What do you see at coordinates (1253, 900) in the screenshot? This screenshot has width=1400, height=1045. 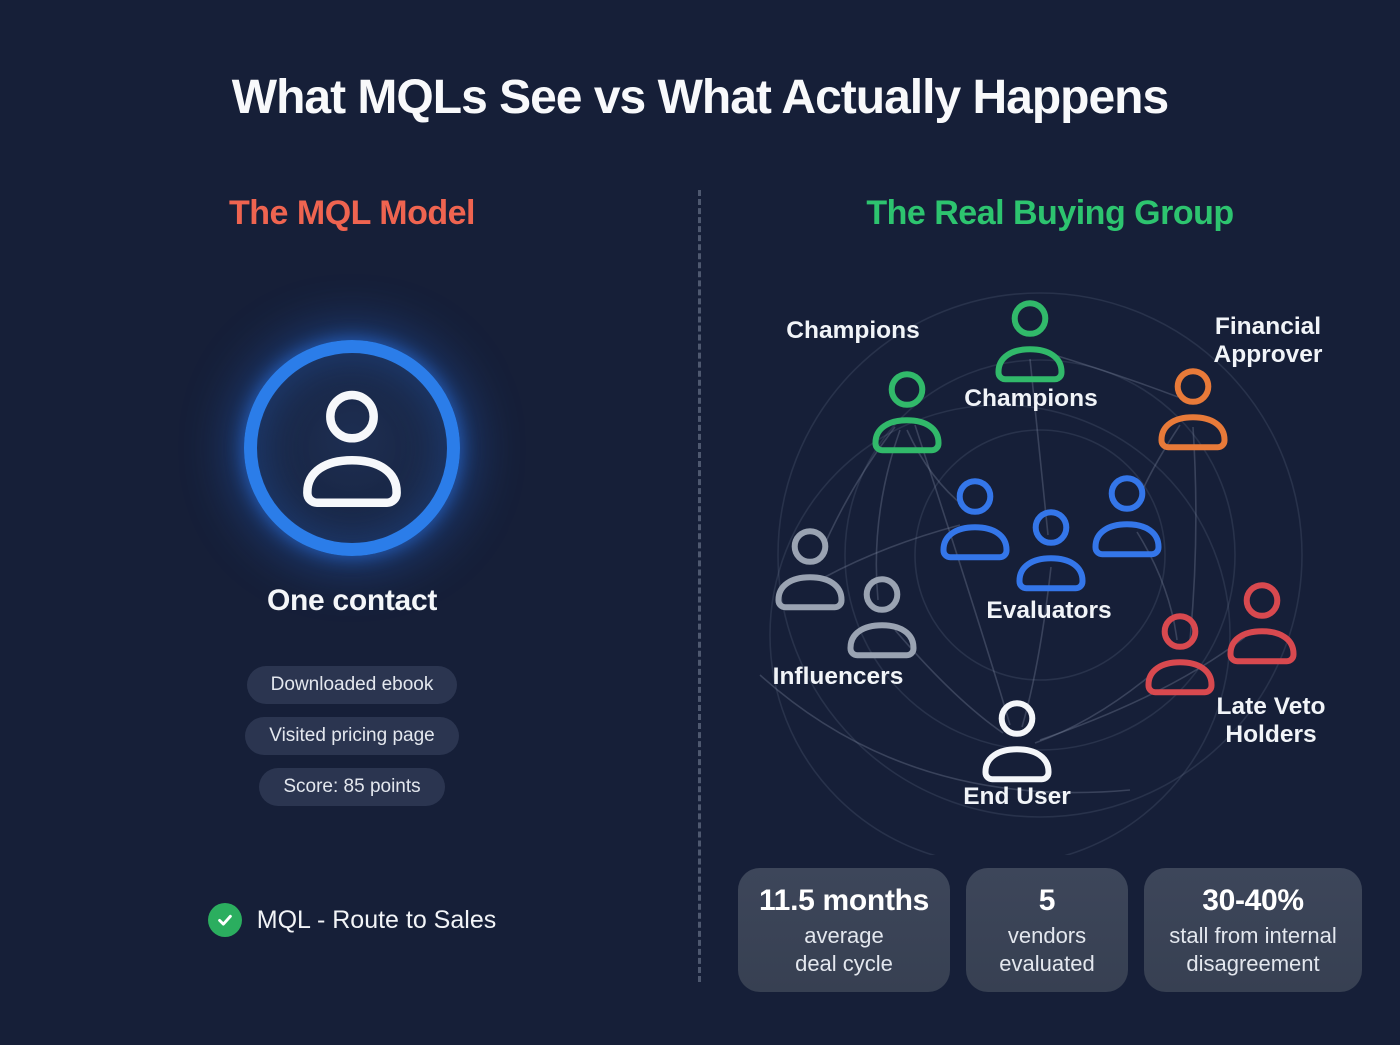 I see `stat-value: 30-40%` at bounding box center [1253, 900].